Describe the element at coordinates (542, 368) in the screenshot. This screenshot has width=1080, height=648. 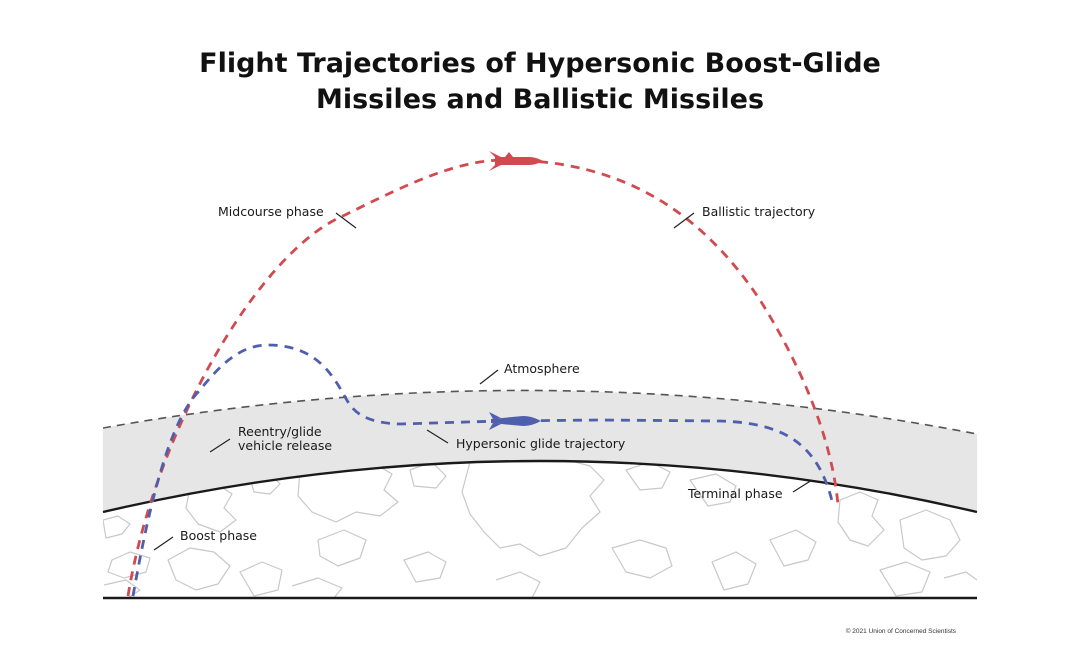
I see `atmosphere-label: Atmosphere` at that location.